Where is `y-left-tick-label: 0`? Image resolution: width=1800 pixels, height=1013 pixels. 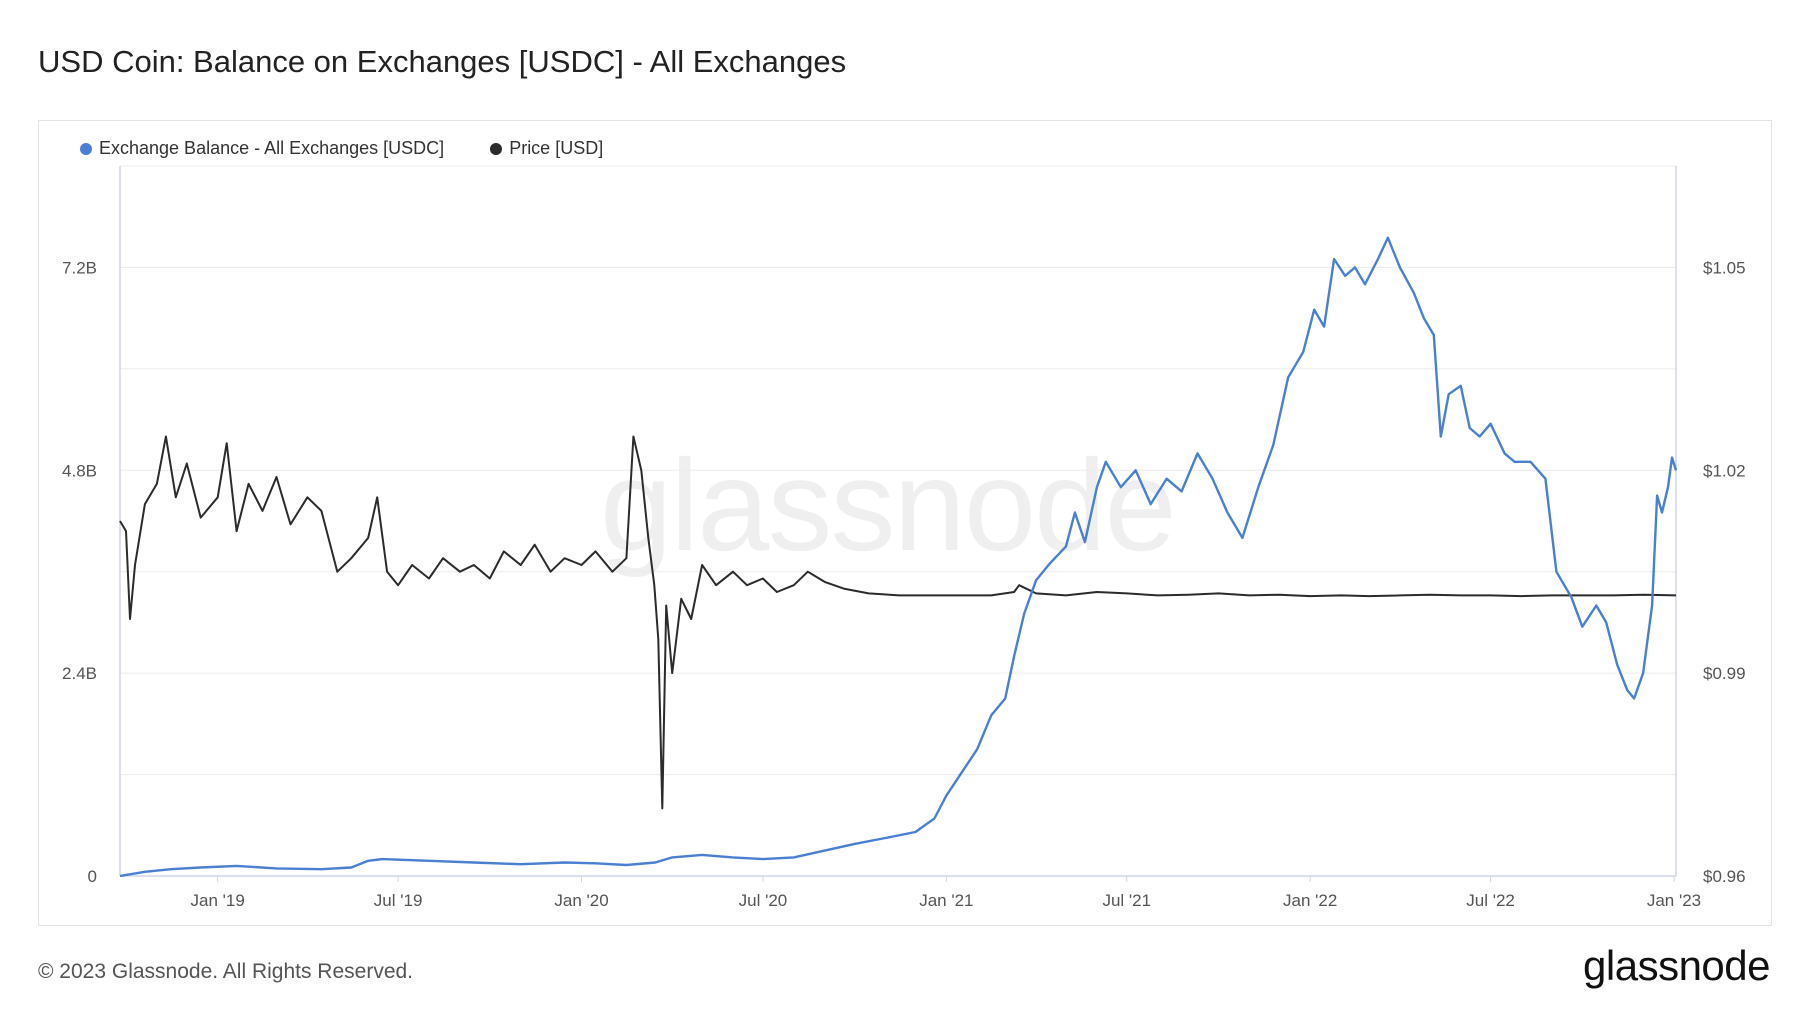
y-left-tick-label: 0 is located at coordinates (92, 876).